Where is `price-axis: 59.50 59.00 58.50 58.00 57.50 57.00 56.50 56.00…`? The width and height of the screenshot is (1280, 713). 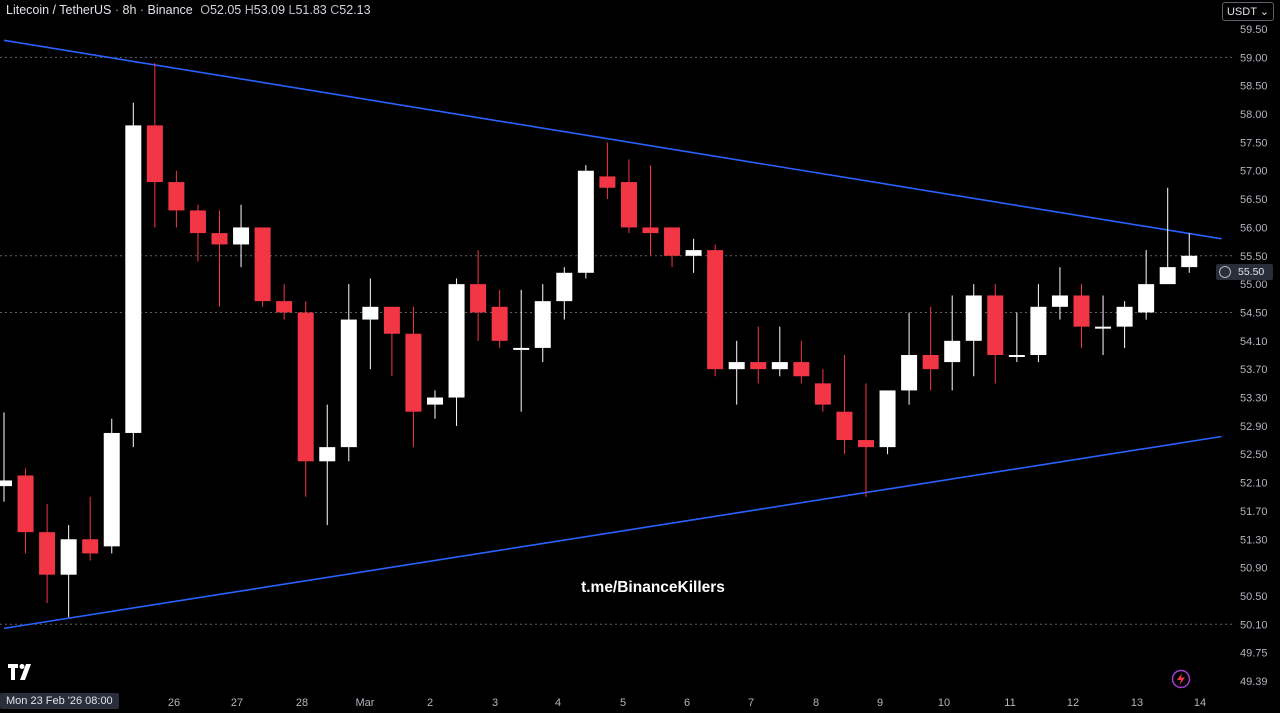
price-axis: 59.50 59.00 58.50 58.00 57.50 57.00 56.50 56.00… is located at coordinates (1254, 356).